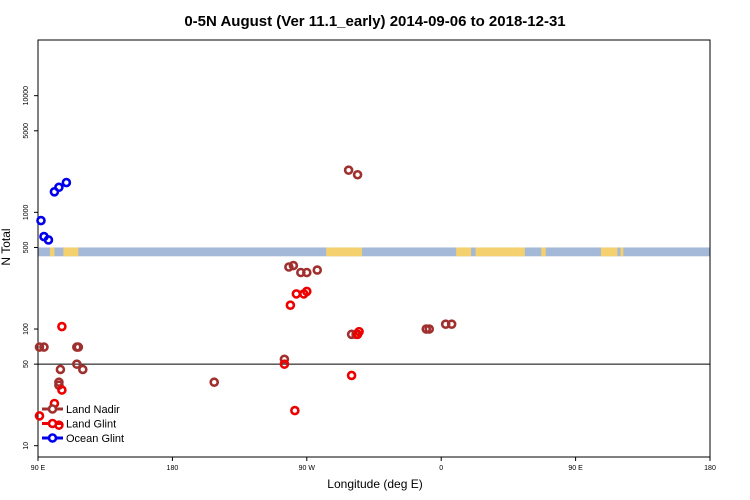 The image size is (750, 500). Describe the element at coordinates (374, 484) in the screenshot. I see `x-axis-label: Longitude (deg E)` at that location.